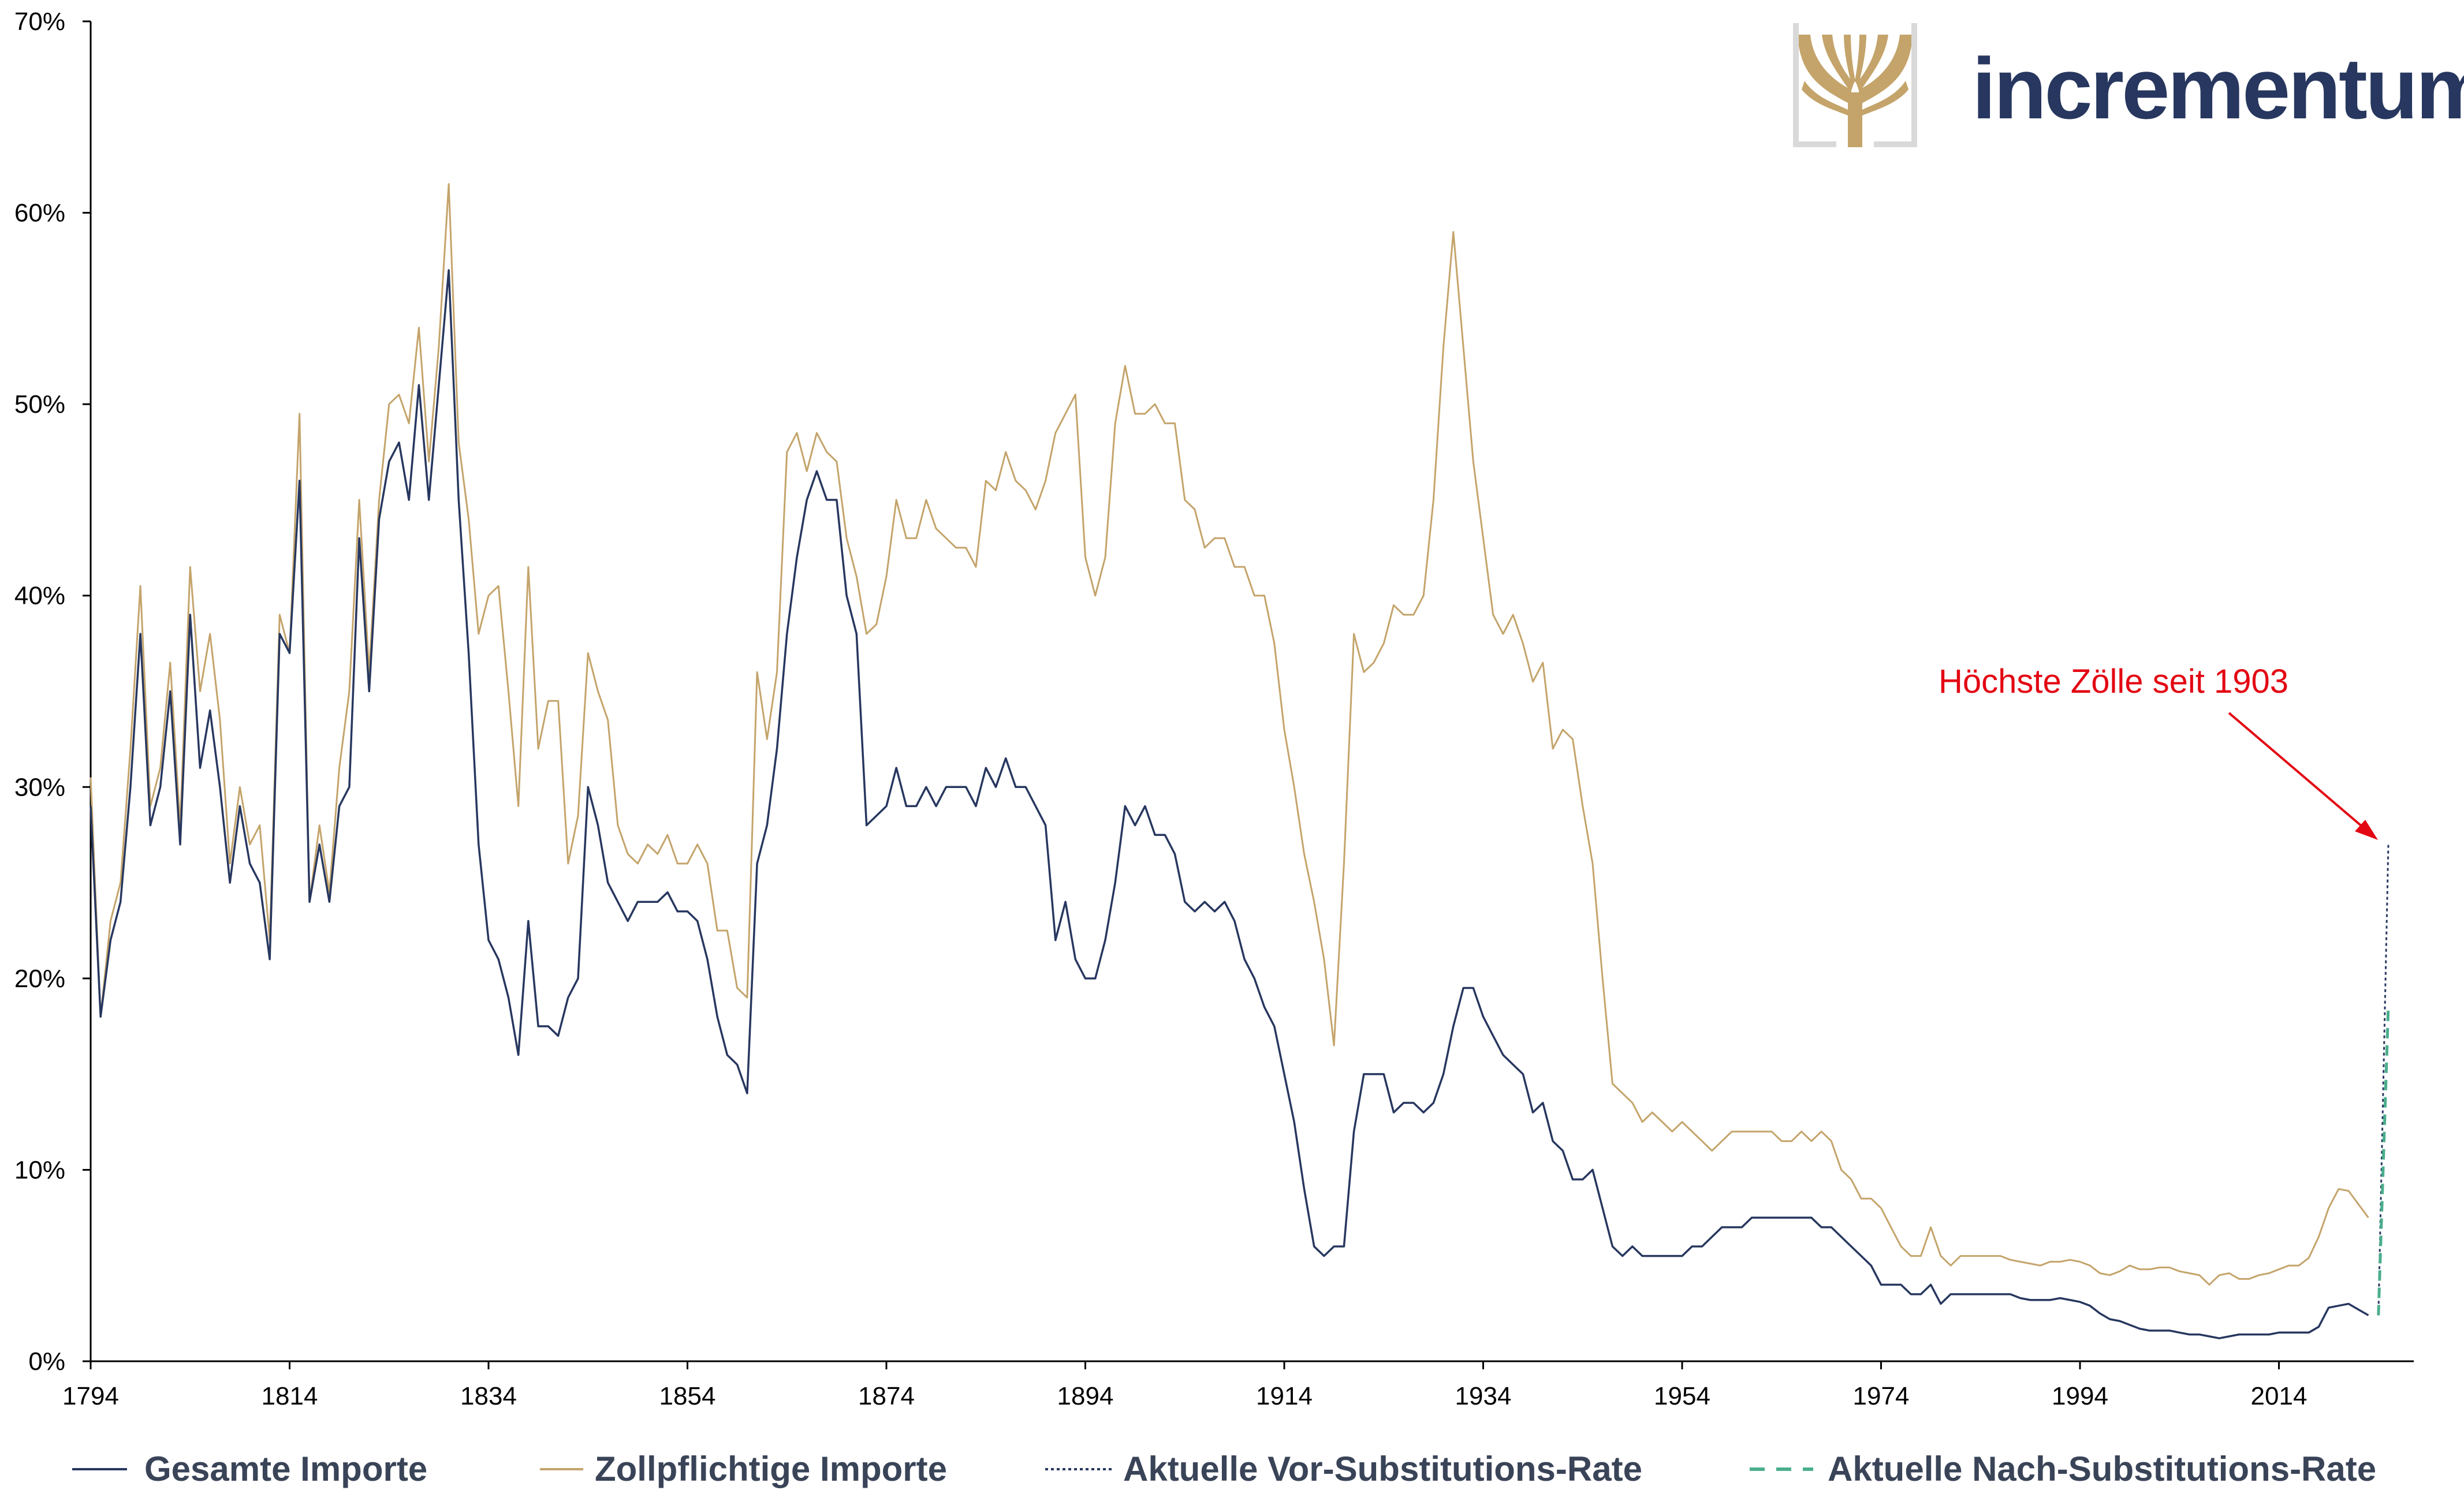  Describe the element at coordinates (39, 787) in the screenshot. I see `y-tick-label: 30%` at that location.